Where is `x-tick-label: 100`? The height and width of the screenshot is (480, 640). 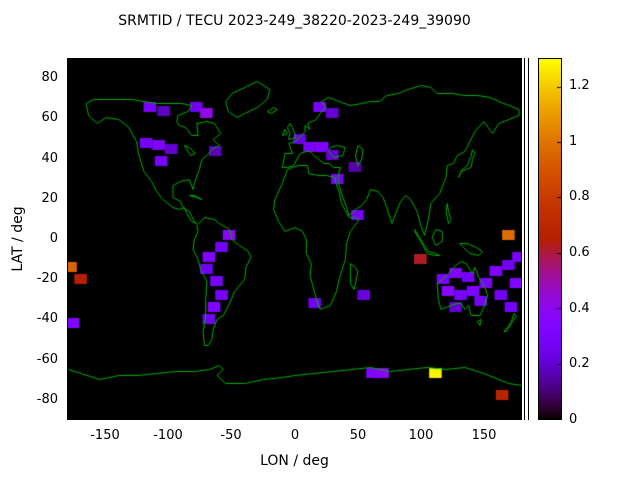 x-tick-label: 100 is located at coordinates (421, 435).